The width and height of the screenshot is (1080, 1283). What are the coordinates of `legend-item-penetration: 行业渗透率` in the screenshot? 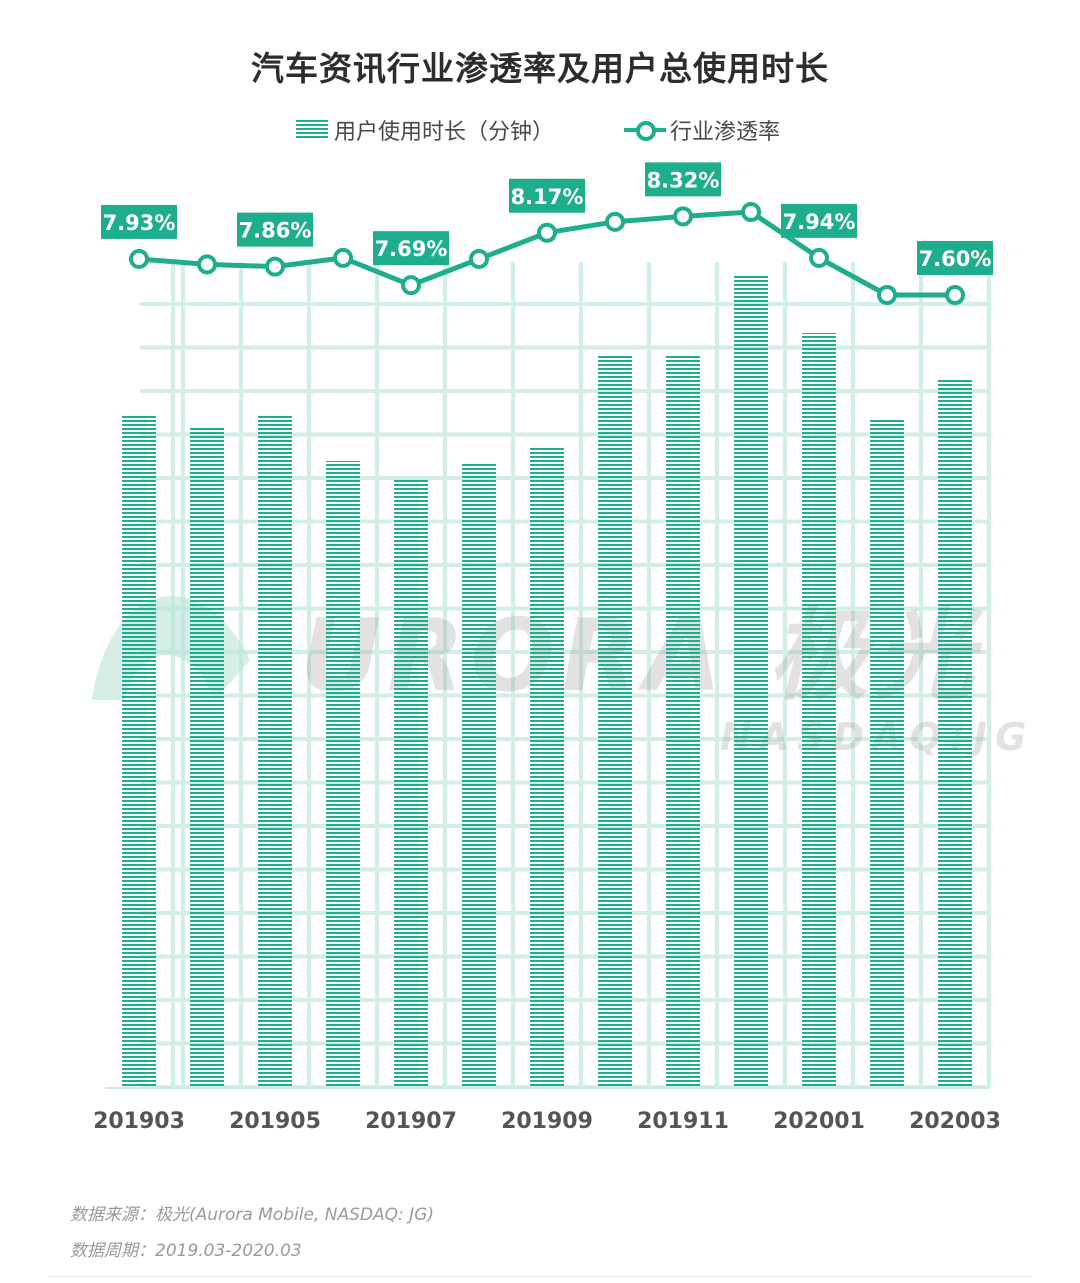 It's located at (702, 130).